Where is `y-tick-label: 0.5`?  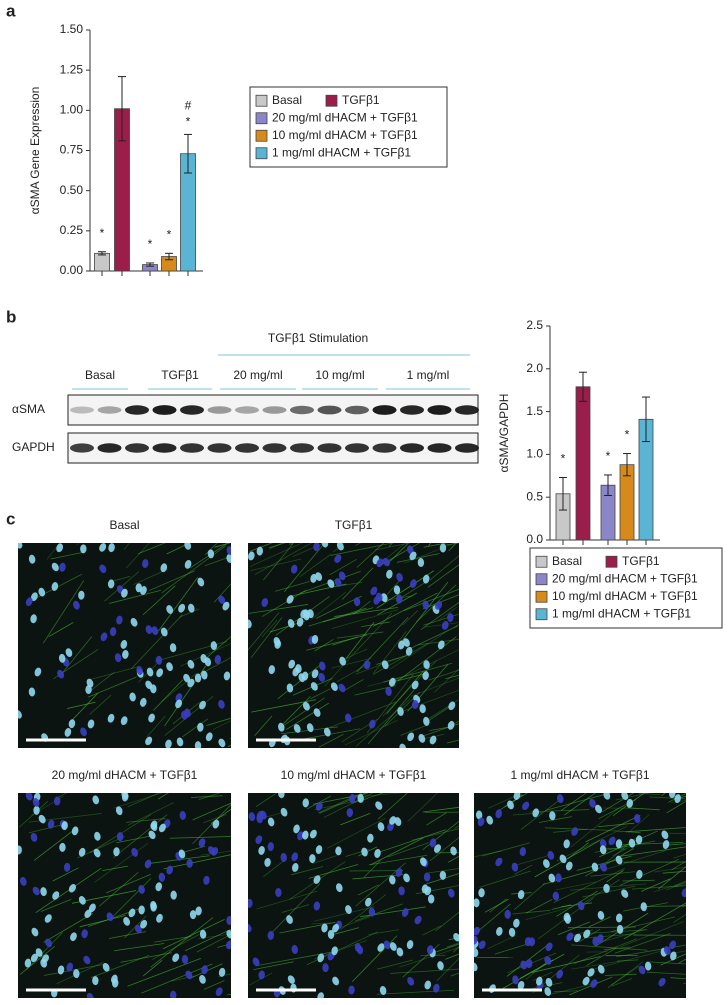
y-tick-label: 0.5 is located at coordinates (534, 496).